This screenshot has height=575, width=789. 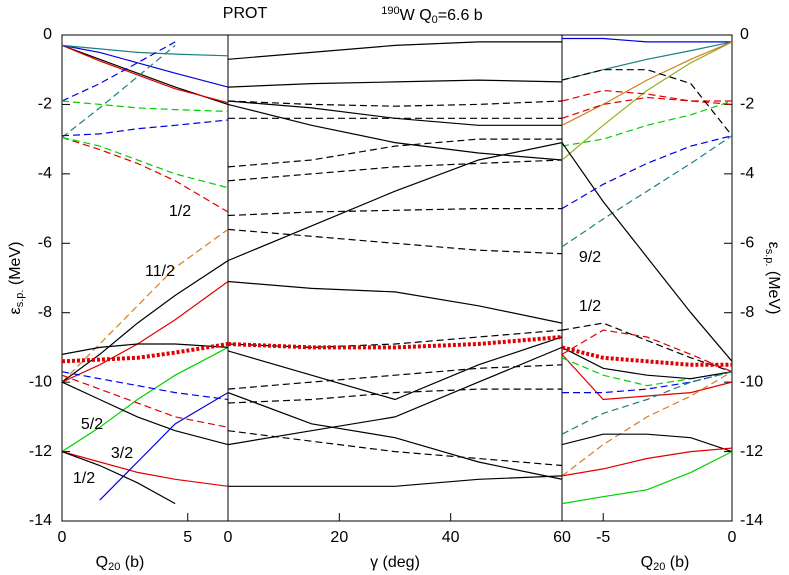 I want to click on y-tick-label: -4, so click(x=747, y=173).